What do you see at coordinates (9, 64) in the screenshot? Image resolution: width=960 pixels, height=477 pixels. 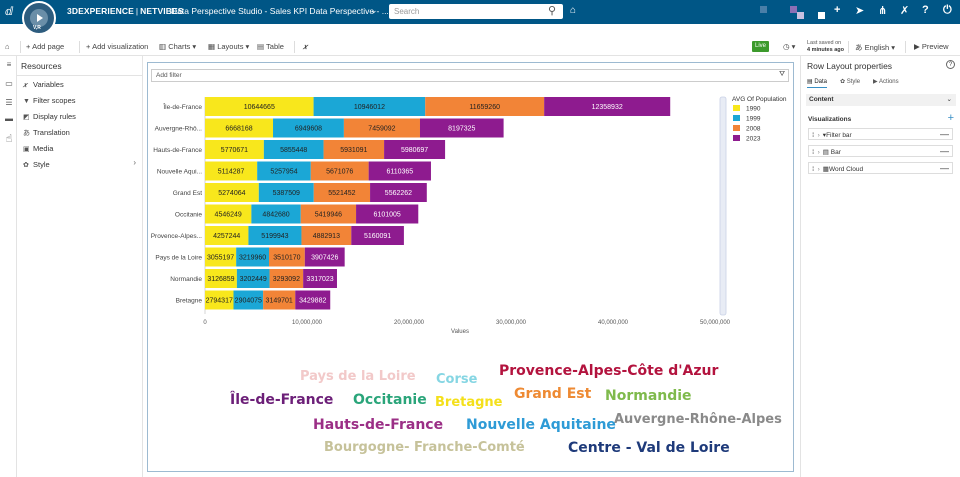 I see `layers-icon: ≡` at bounding box center [9, 64].